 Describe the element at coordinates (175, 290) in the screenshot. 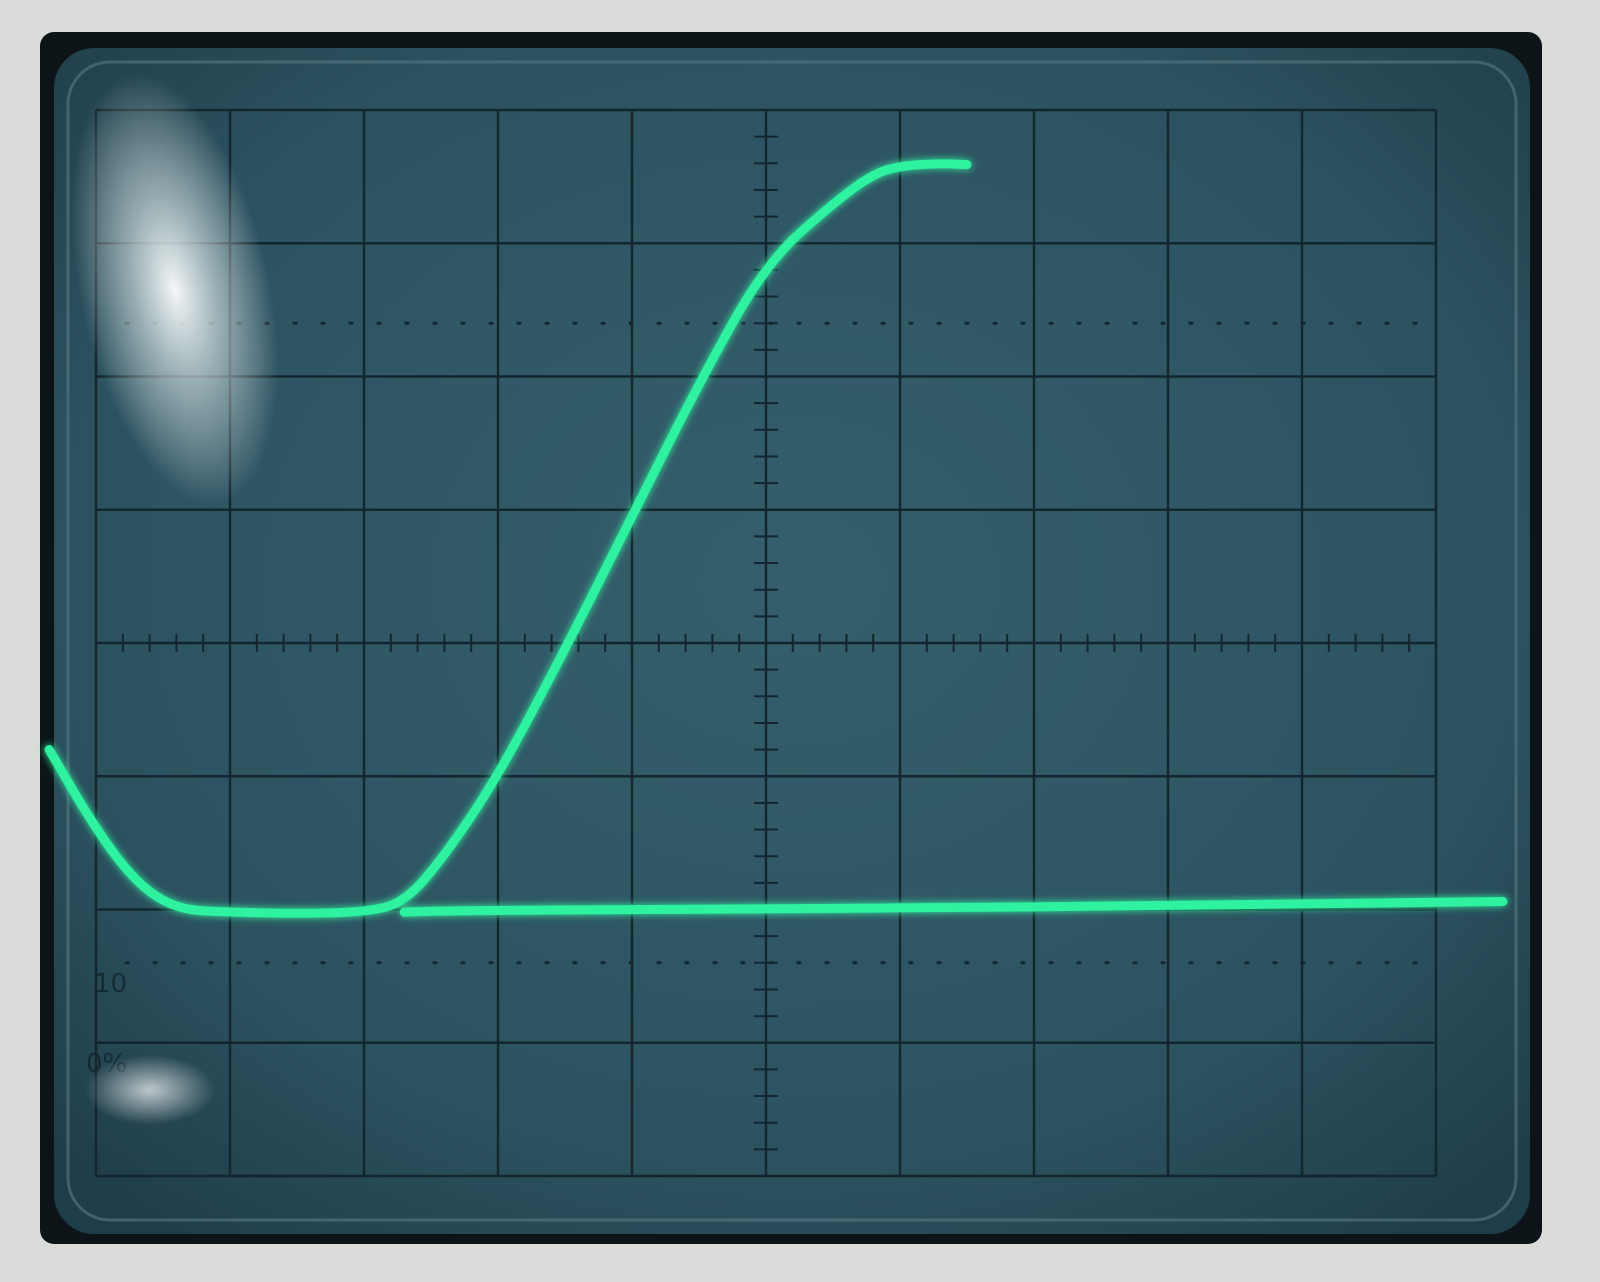

I see `screen-glare` at that location.